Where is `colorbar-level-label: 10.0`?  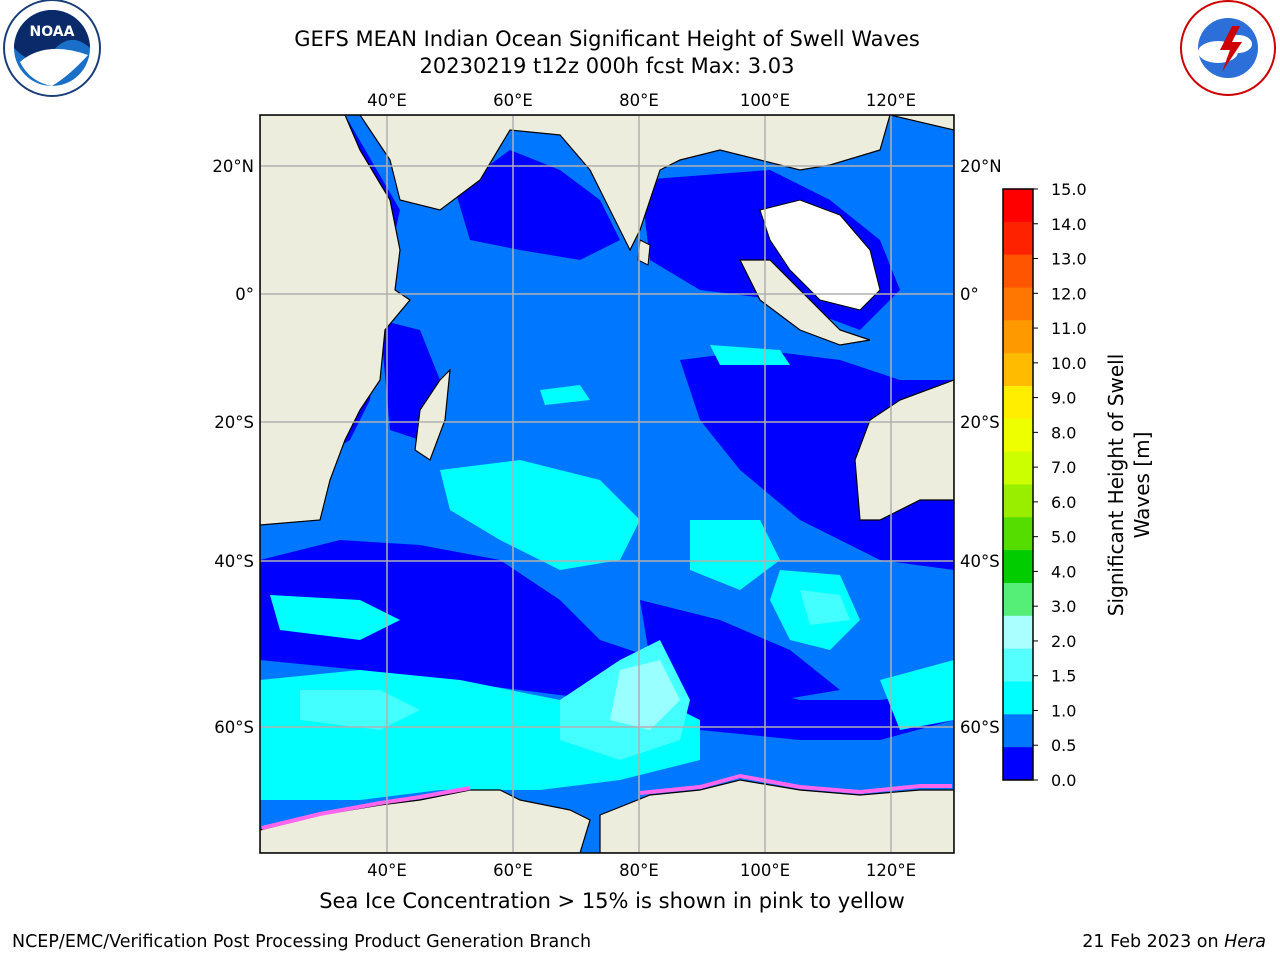 colorbar-level-label: 10.0 is located at coordinates (1069, 363).